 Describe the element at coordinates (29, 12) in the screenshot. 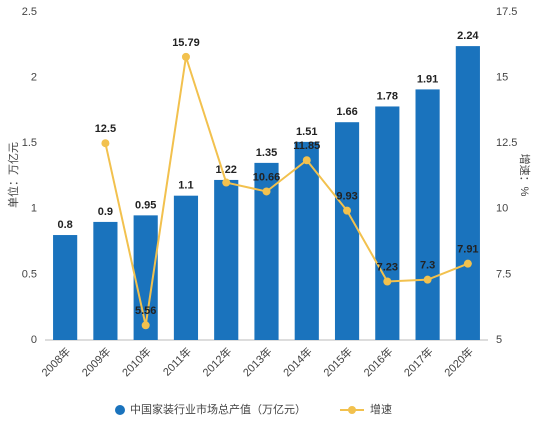

I see `y-tick-label: 2.5` at that location.